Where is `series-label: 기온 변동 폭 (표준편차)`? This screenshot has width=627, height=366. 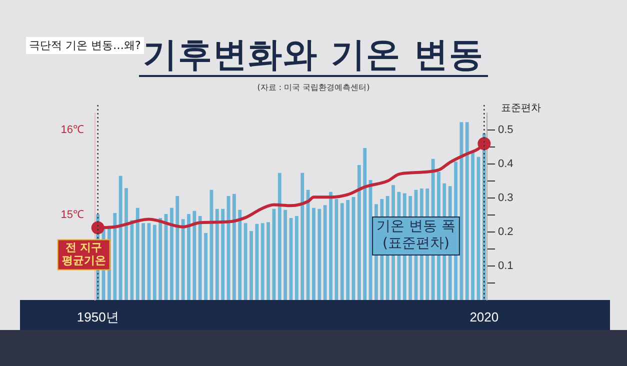 series-label: 기온 변동 폭 (표준편차) is located at coordinates (416, 235).